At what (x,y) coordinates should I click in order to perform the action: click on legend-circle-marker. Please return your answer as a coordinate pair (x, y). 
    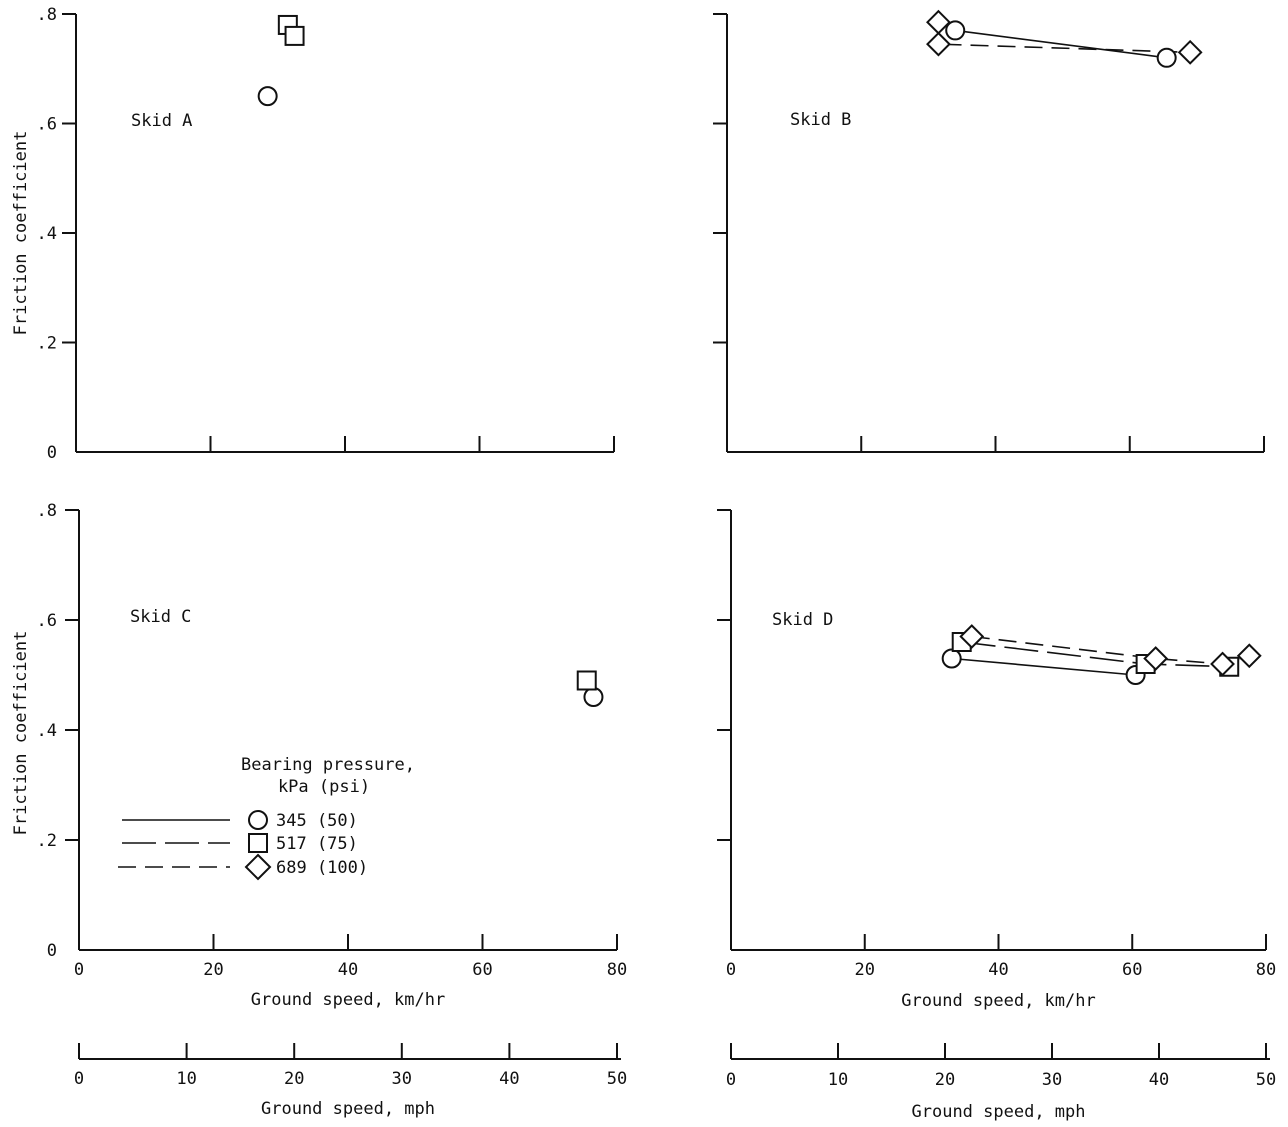
    Looking at the image, I should click on (258, 820).